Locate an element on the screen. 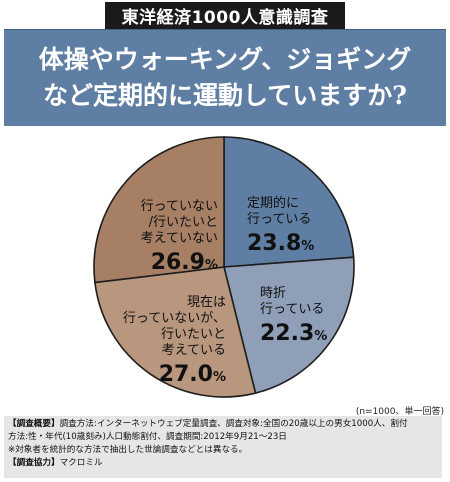  slice-0-label-line-0: 定期的に is located at coordinates (273, 203).